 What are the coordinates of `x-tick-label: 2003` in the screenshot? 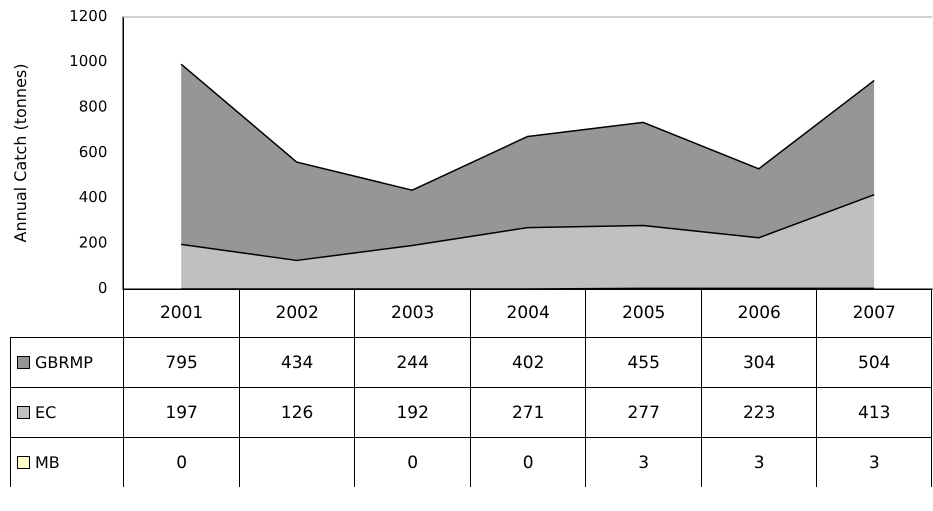 It's located at (412, 313).